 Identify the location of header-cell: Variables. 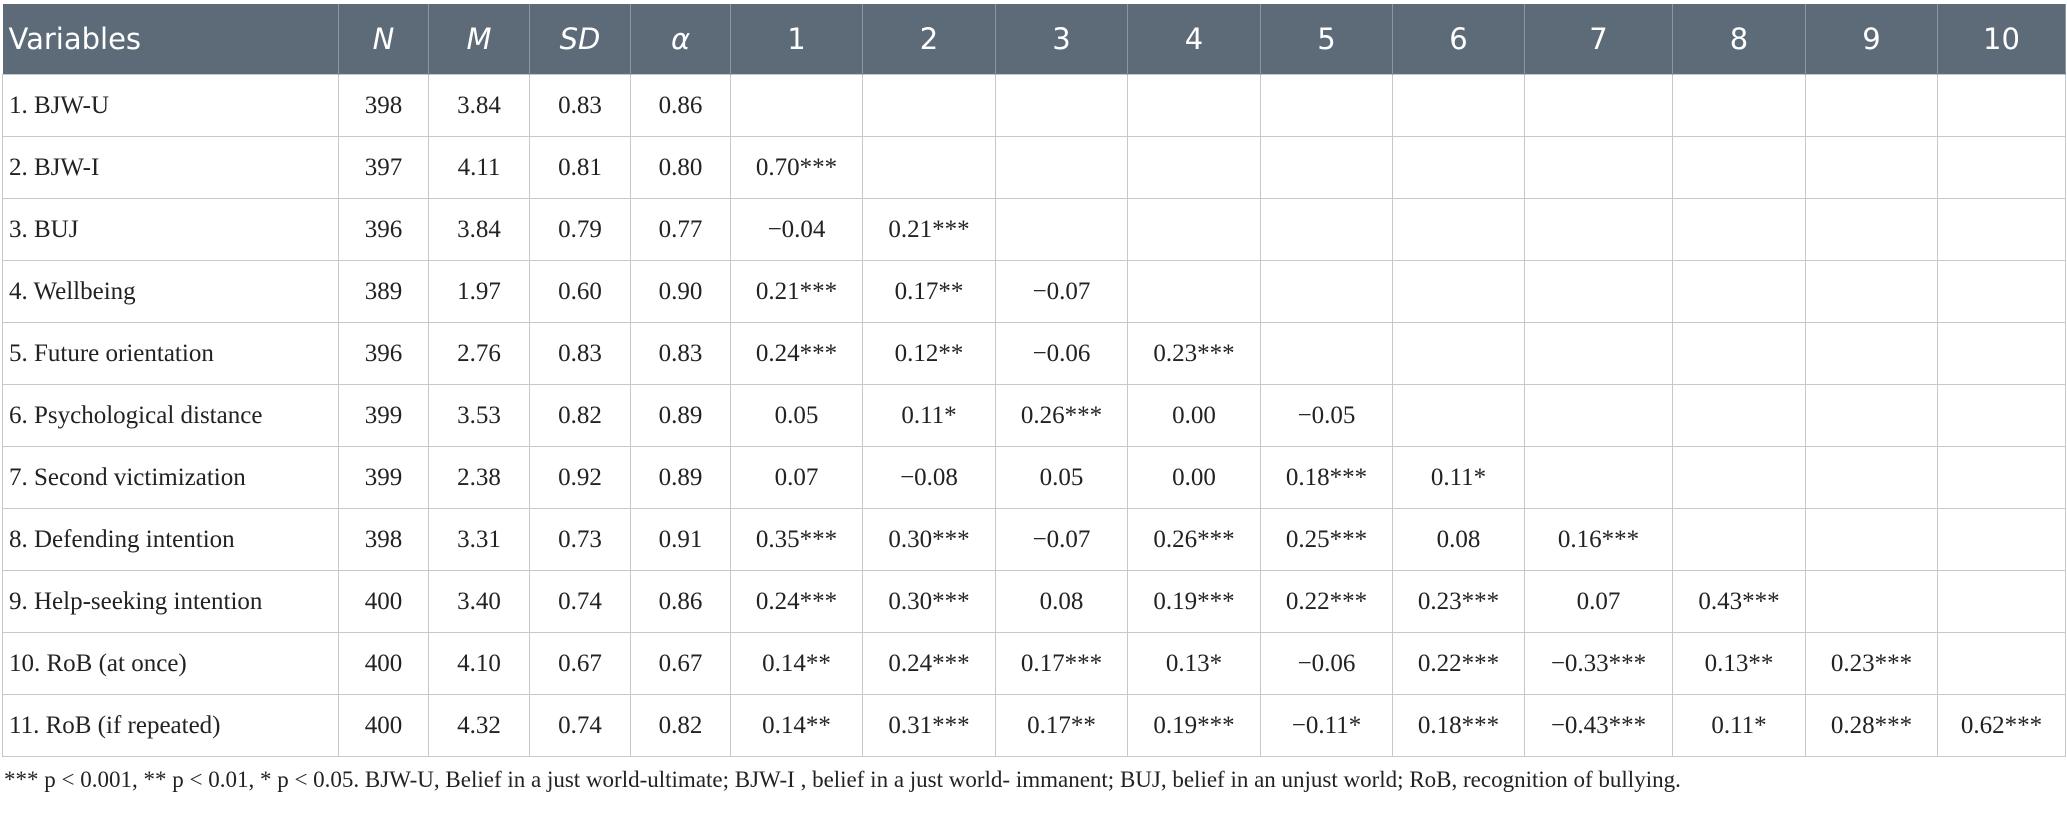
(170, 39).